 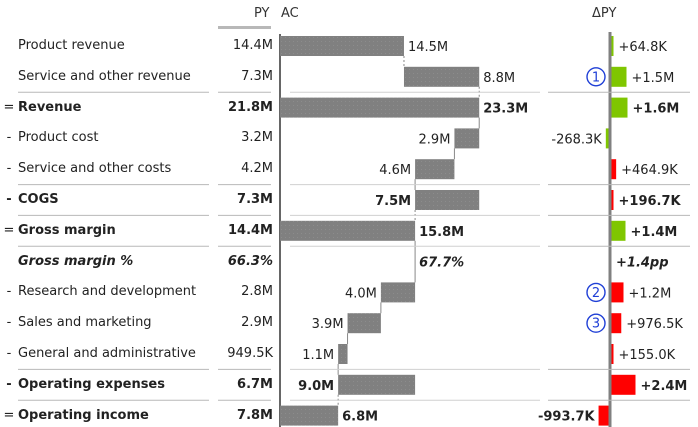 What do you see at coordinates (50, 107) in the screenshot?
I see `row-label-text: Revenue` at bounding box center [50, 107].